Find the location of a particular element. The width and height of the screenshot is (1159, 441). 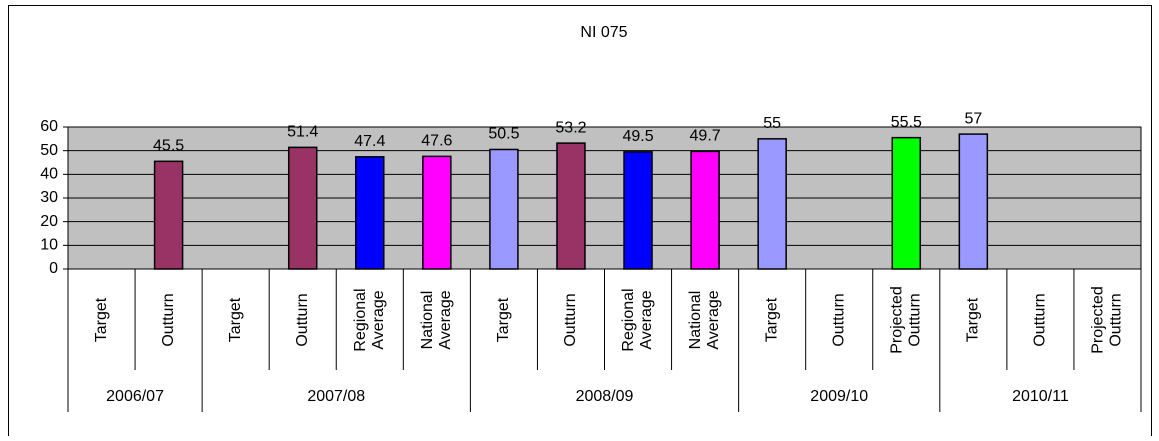

group-label: 2008/09 is located at coordinates (605, 396).